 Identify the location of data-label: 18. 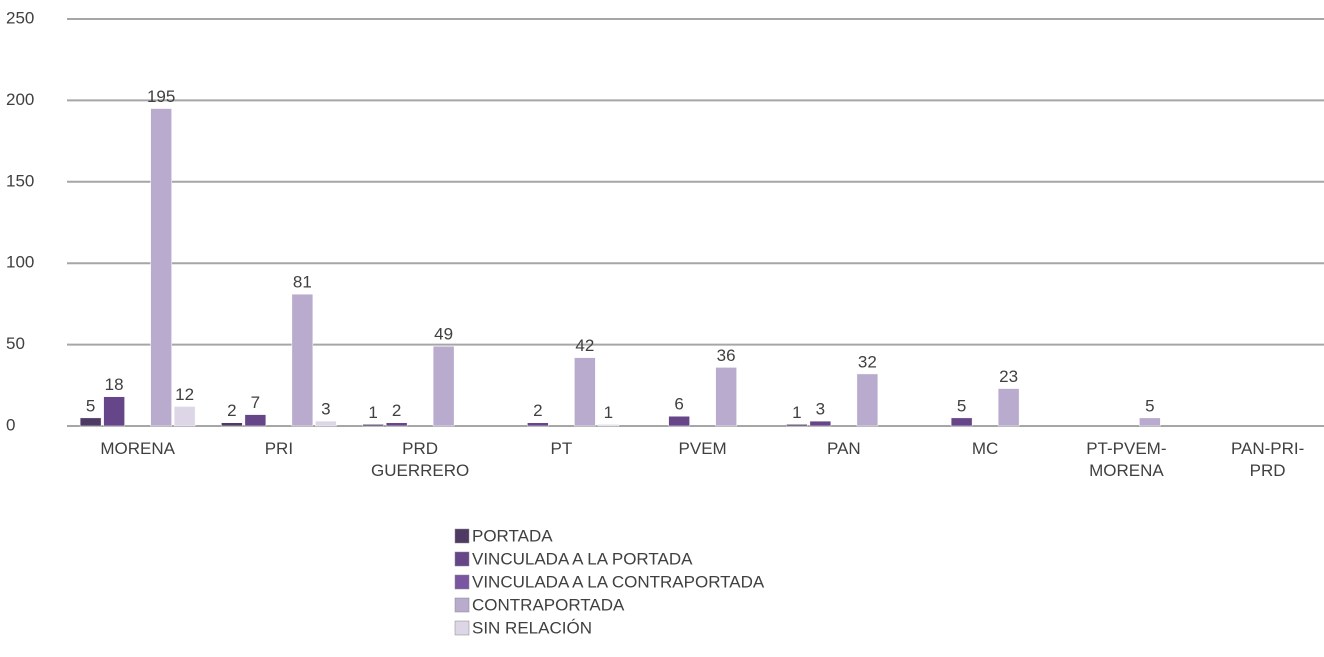
(114, 384).